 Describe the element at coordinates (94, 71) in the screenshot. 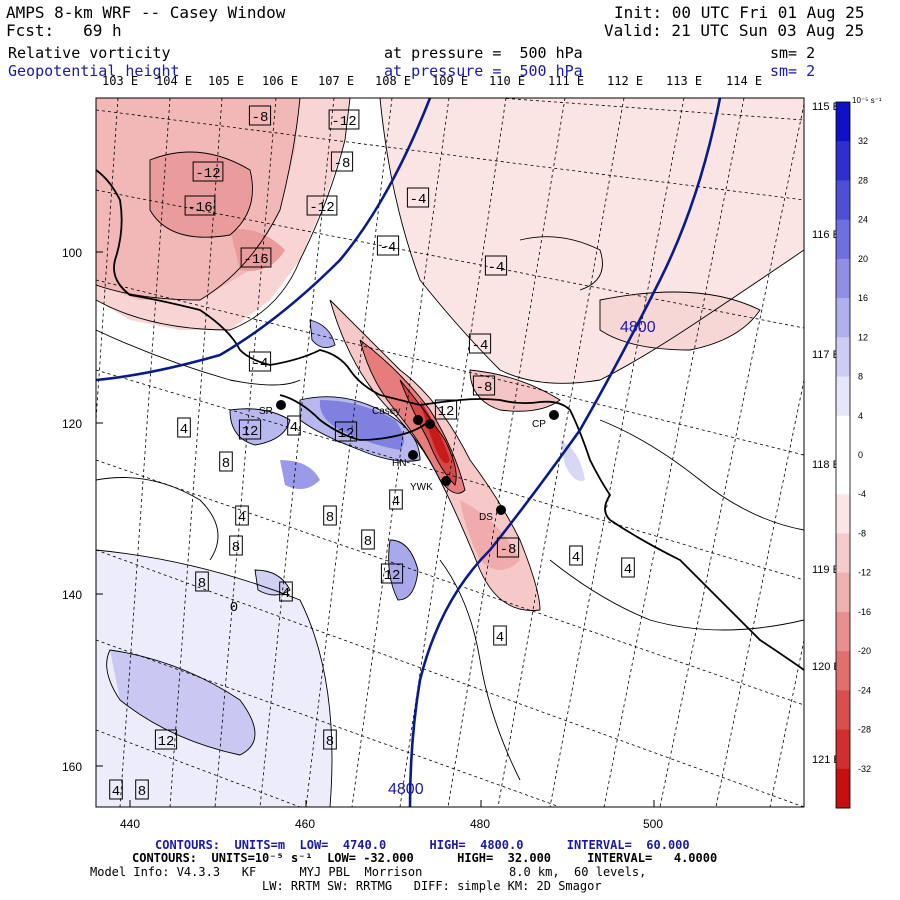

I see `field2-name: Geopotential height` at that location.